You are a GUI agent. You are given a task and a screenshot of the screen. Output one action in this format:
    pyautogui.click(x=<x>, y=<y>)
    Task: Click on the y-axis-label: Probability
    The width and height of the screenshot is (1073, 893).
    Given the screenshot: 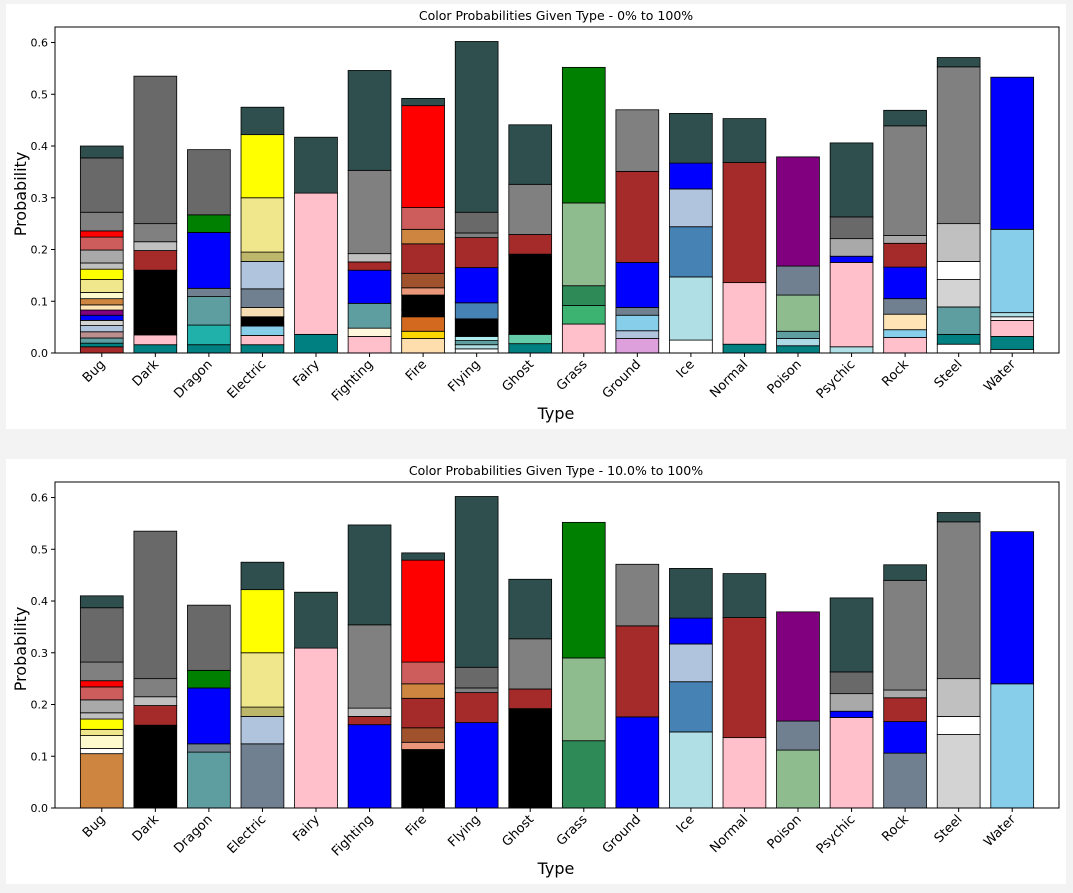 What is the action you would take?
    pyautogui.click(x=20, y=194)
    